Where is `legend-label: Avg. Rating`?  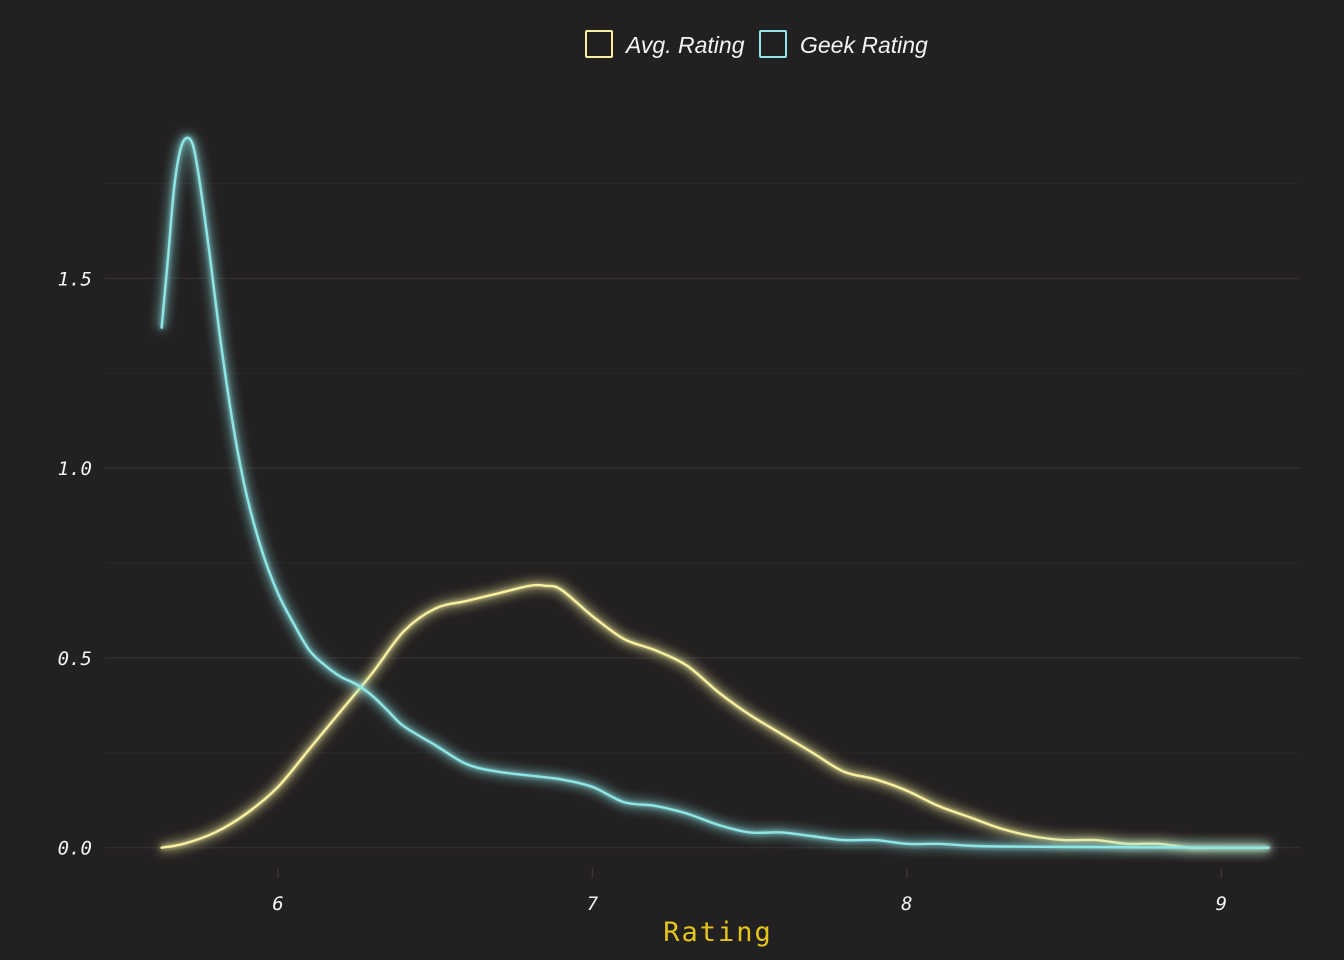
legend-label: Avg. Rating is located at coordinates (684, 45).